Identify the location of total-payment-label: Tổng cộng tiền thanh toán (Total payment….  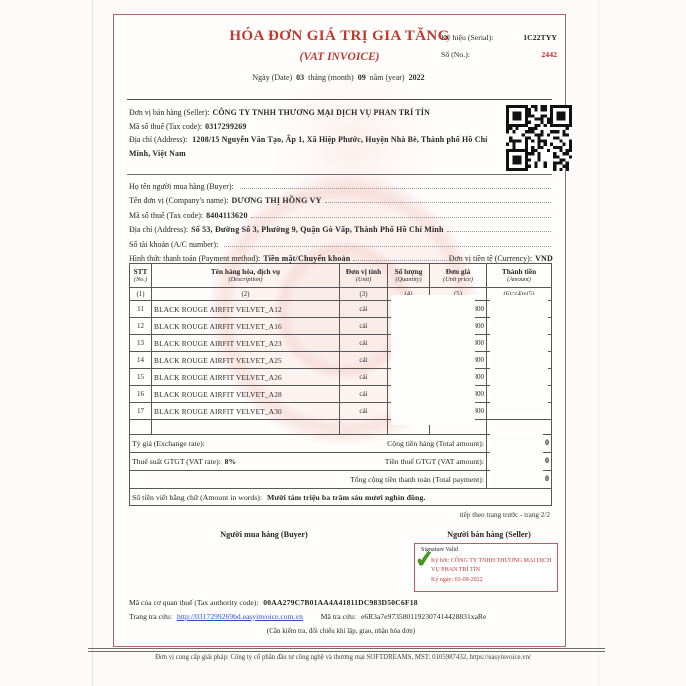
(417, 479).